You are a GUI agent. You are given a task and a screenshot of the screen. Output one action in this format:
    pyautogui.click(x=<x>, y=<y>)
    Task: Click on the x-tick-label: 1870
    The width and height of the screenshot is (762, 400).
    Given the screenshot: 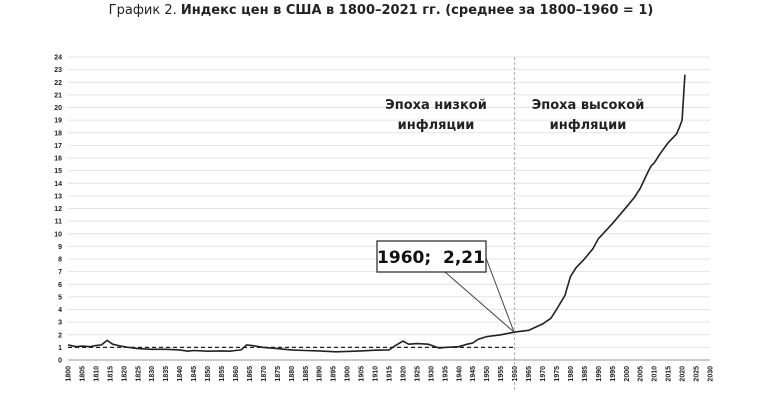 What is the action you would take?
    pyautogui.click(x=264, y=374)
    